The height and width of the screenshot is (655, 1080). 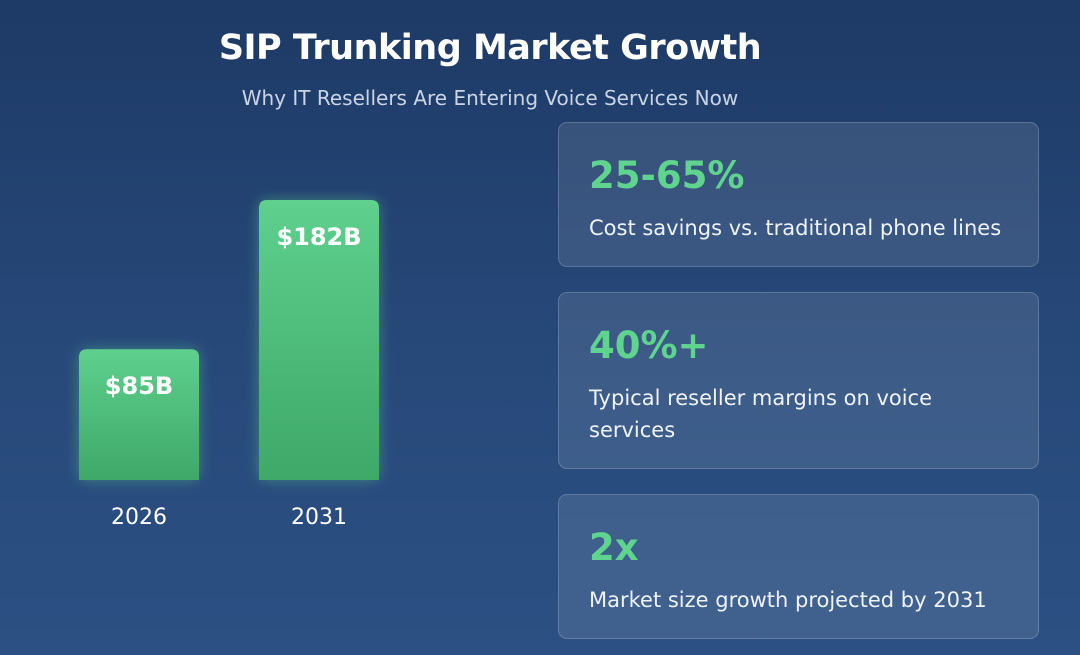 I want to click on stat-card-market-growth: 2x Market size growth projected by 2031, so click(x=798, y=566).